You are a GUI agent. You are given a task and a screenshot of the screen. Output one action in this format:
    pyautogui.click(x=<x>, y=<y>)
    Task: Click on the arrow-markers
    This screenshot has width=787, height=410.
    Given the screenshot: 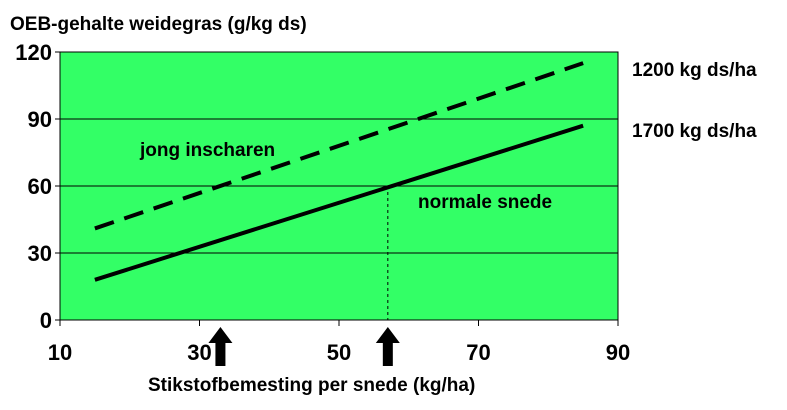 What is the action you would take?
    pyautogui.click(x=304, y=346)
    